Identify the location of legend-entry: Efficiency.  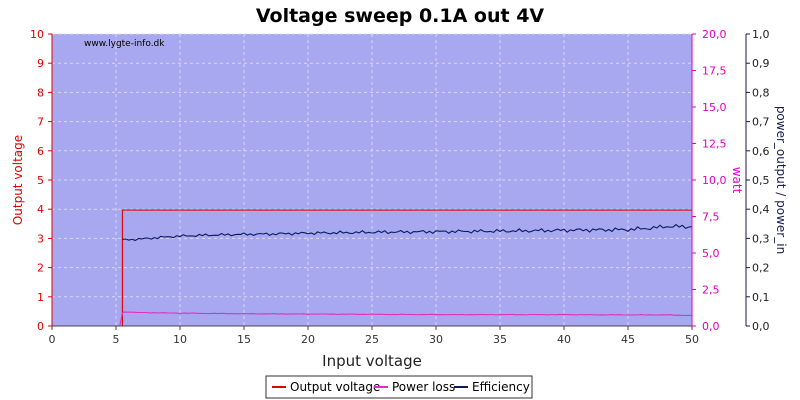
(501, 387).